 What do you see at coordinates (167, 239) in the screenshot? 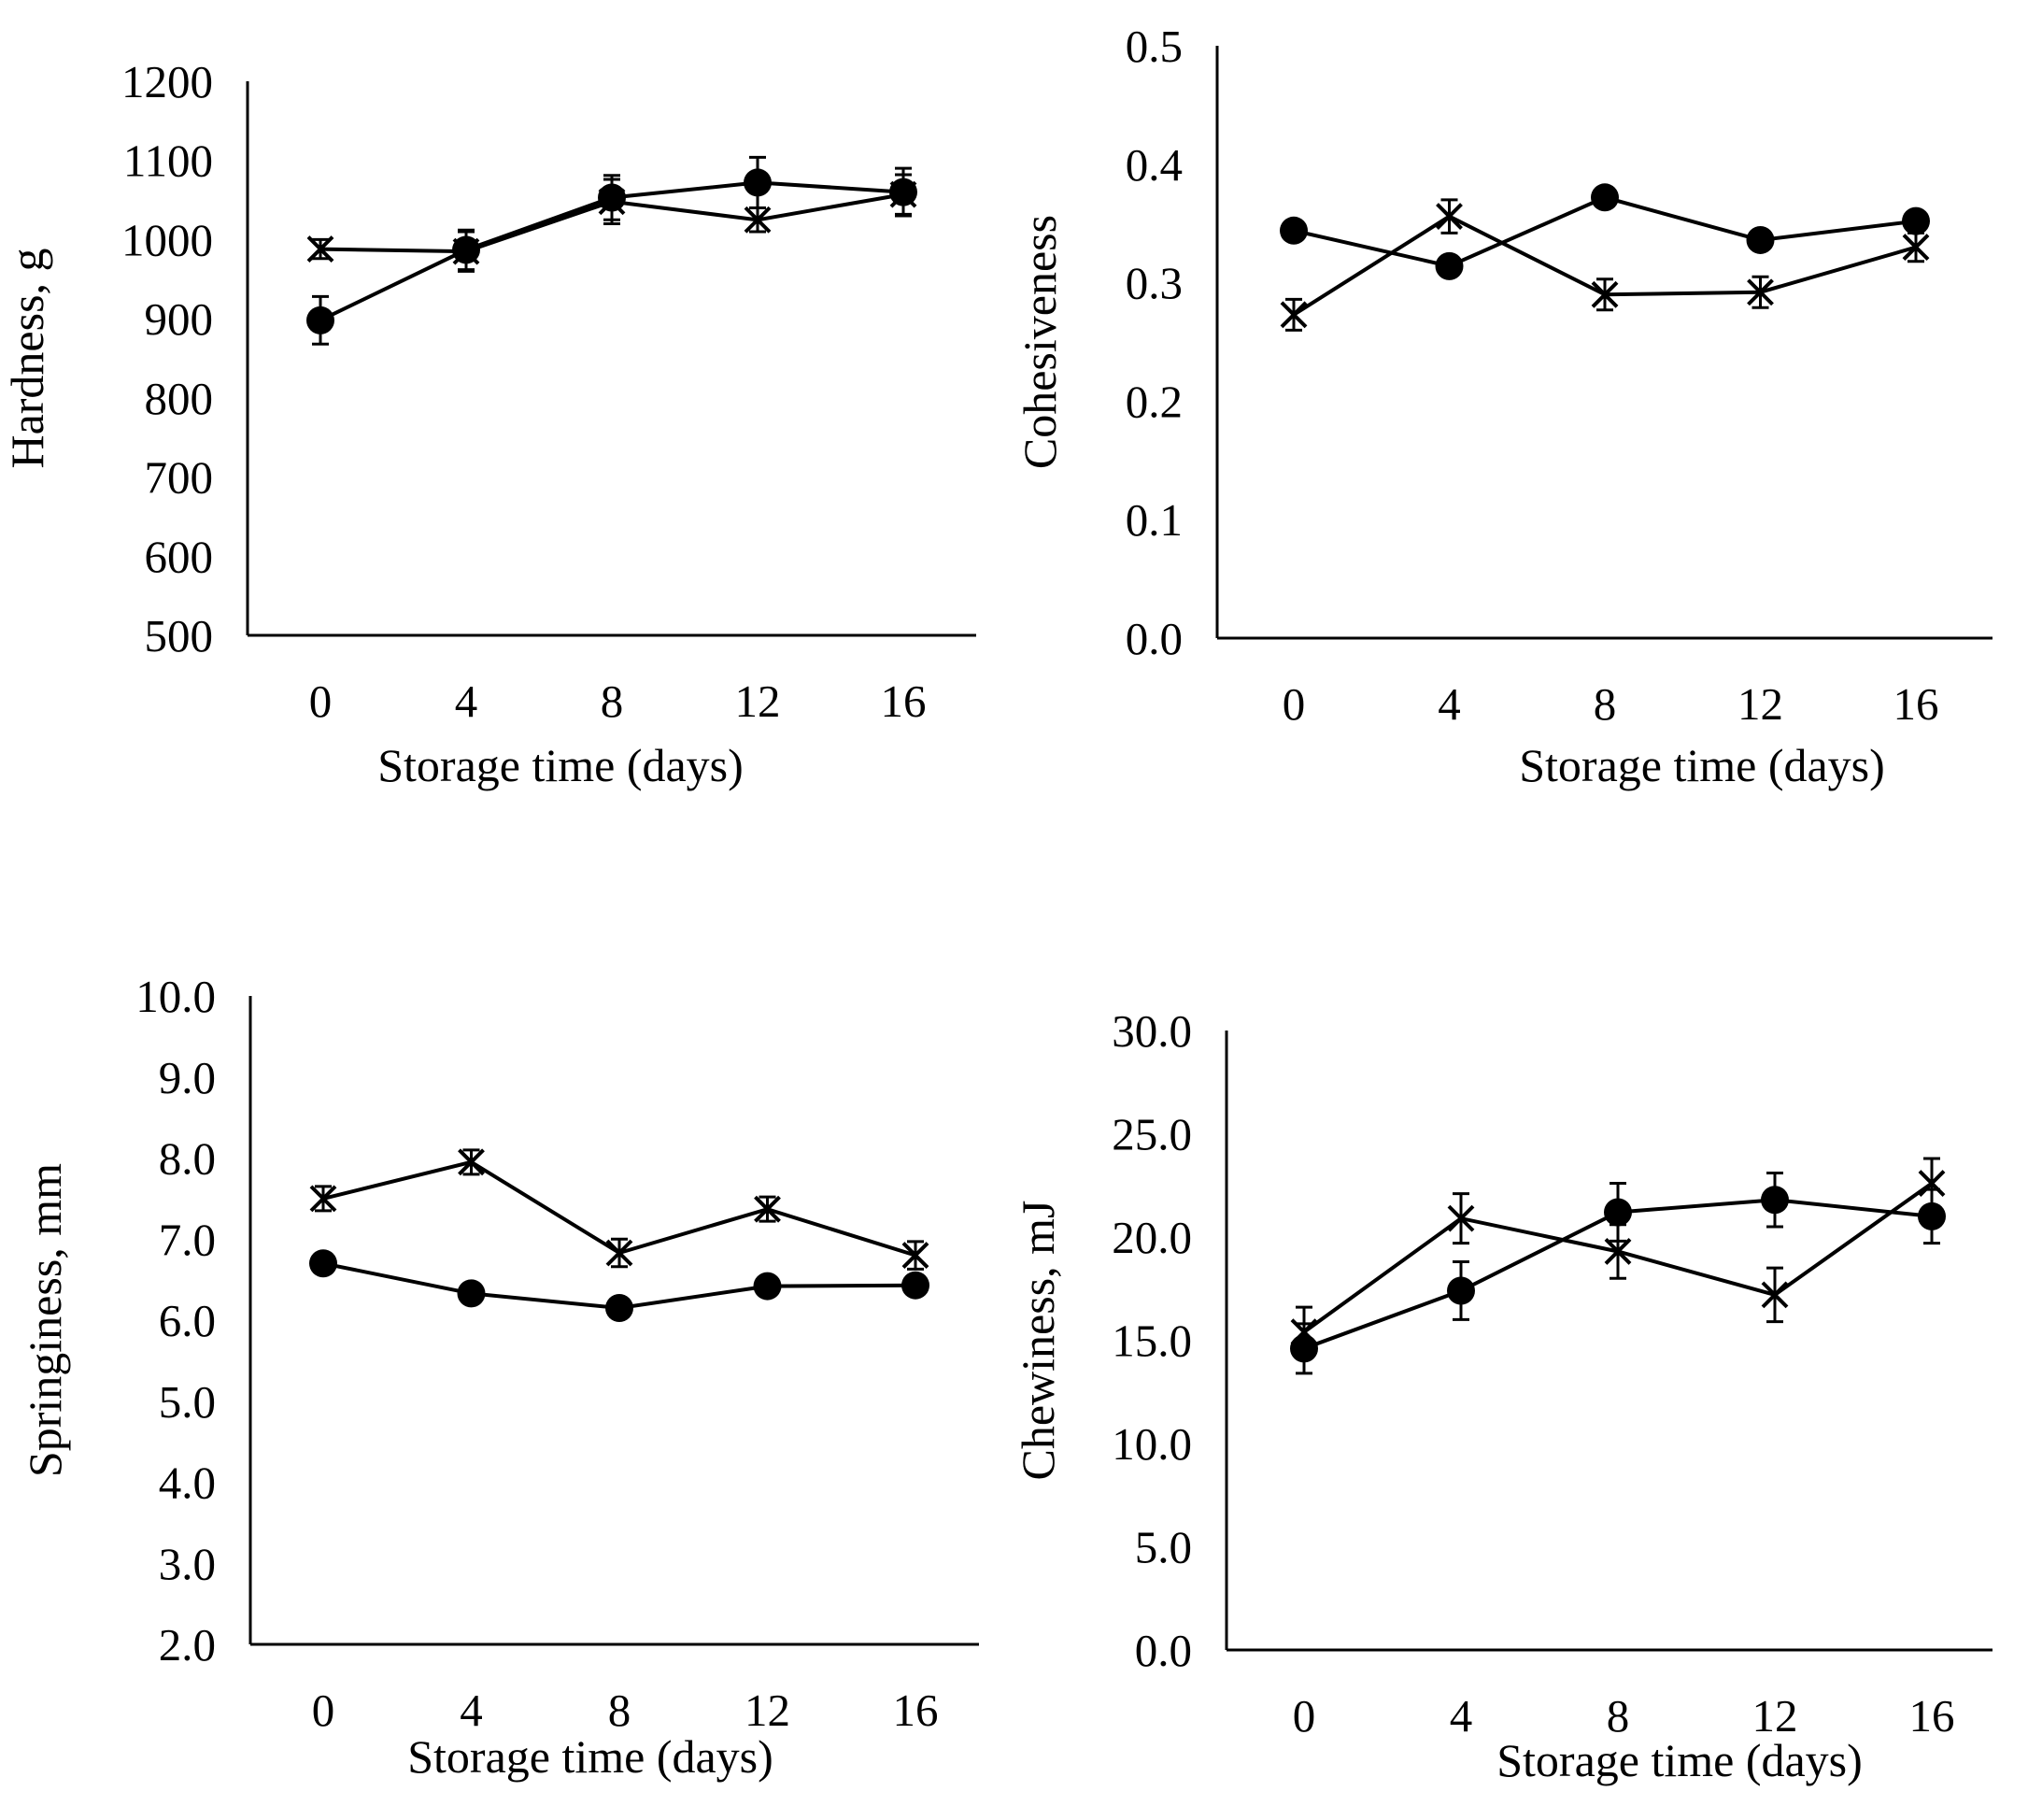
I see `y-tick-label: 1000` at bounding box center [167, 239].